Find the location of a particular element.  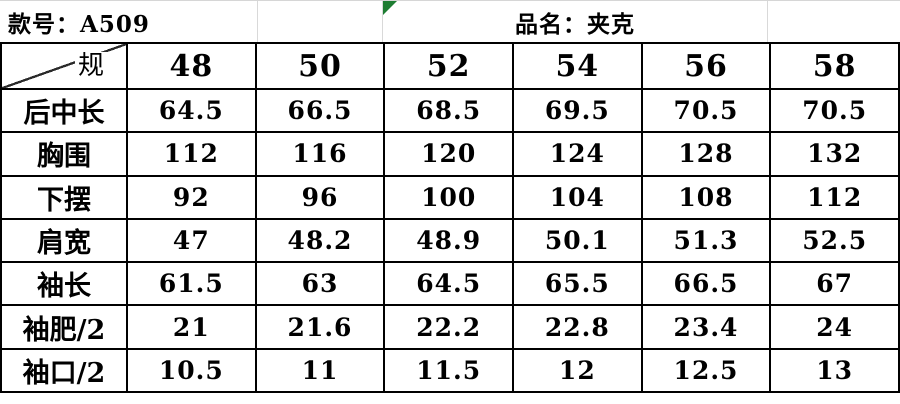

value-cell: 65.5 is located at coordinates (577, 284).